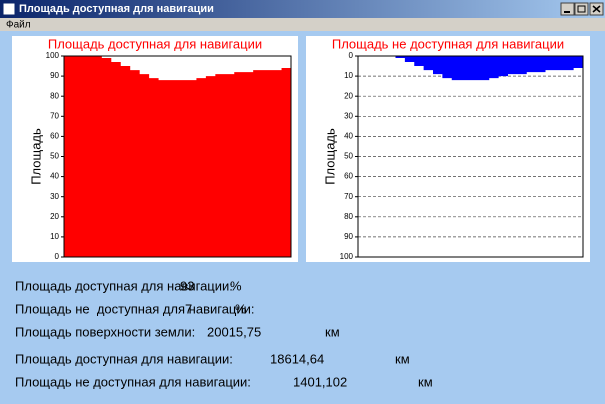  What do you see at coordinates (448, 43) in the screenshot?
I see `chart-title: Площадь не доступная для навигации` at bounding box center [448, 43].